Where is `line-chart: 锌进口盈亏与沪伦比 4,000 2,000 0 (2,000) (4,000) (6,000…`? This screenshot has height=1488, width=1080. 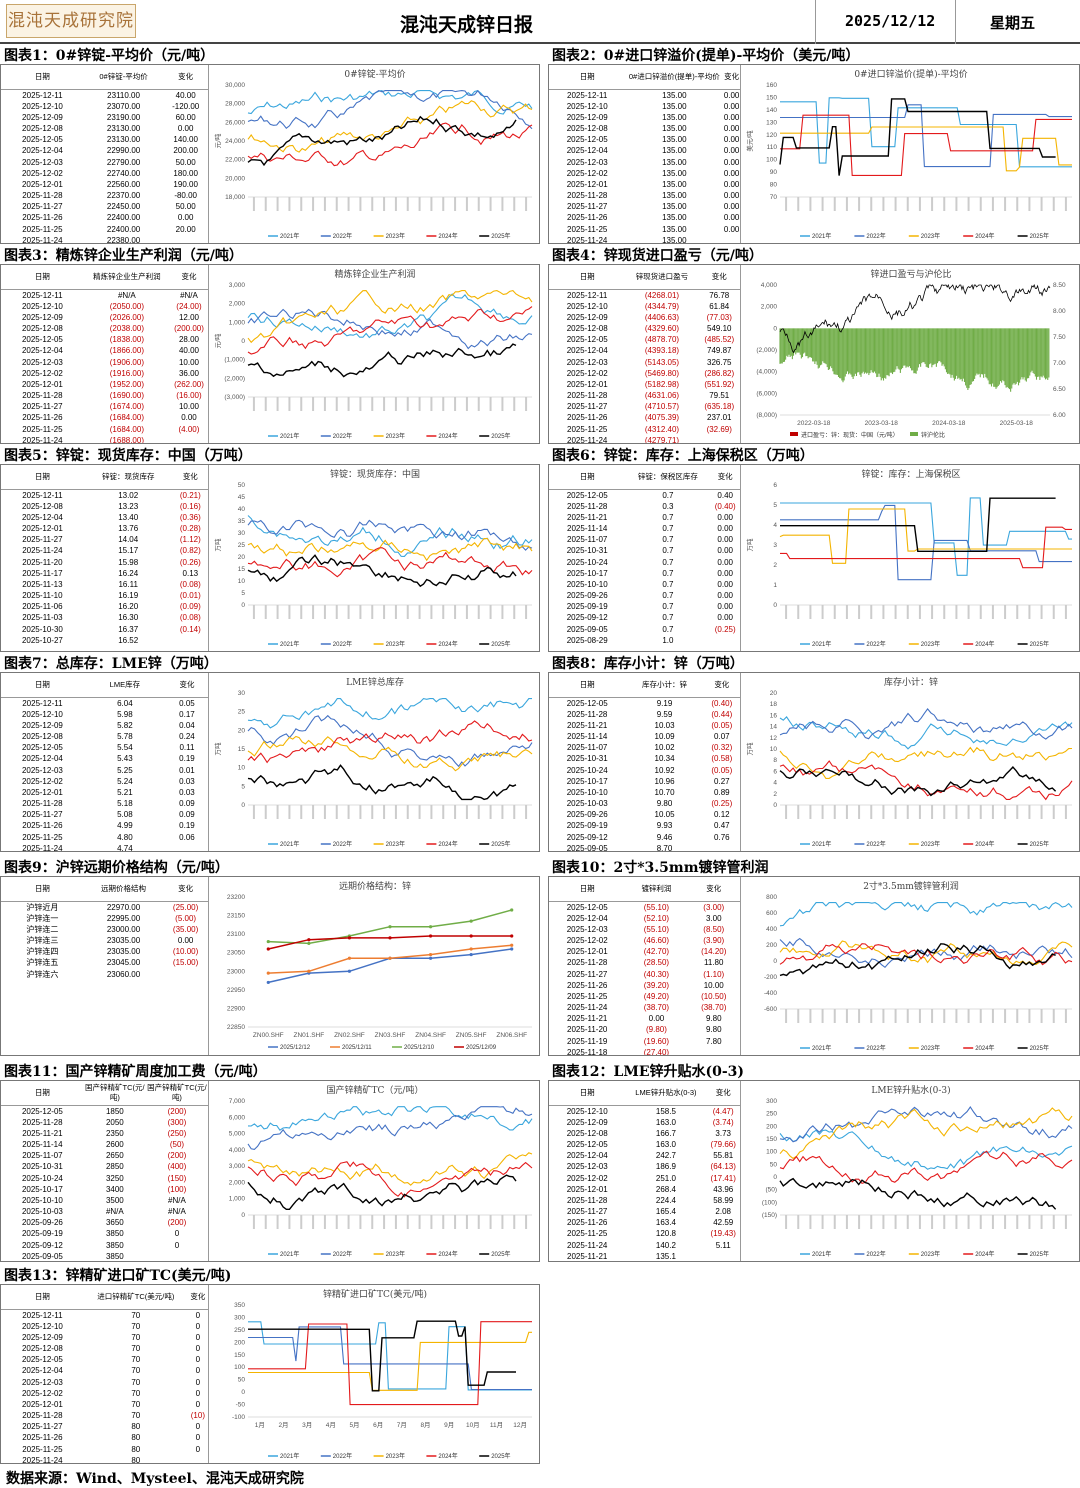 line-chart: 锌进口盈亏与沪伦比 4,000 2,000 0 (2,000) (4,000) (6,000… is located at coordinates (911, 354).